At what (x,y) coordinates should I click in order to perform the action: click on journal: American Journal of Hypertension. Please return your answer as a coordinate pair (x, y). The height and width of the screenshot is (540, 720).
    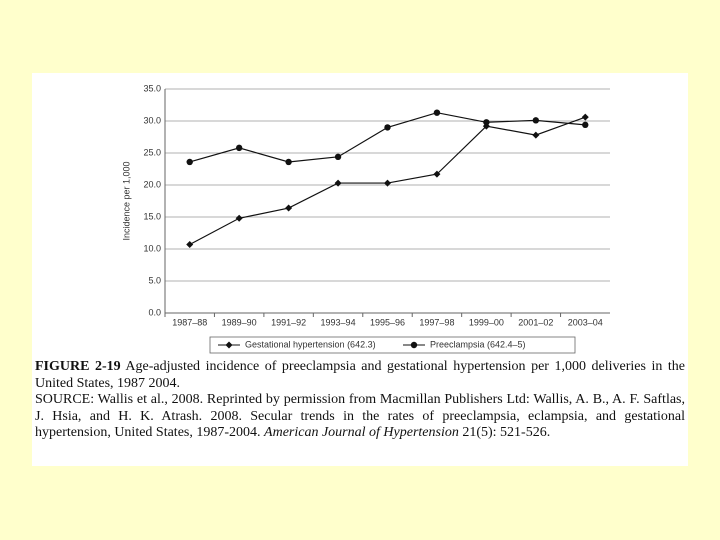
    Looking at the image, I should click on (361, 432).